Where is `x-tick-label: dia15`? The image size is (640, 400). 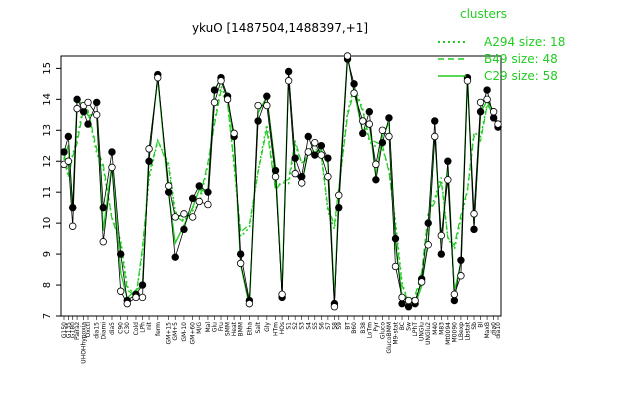 x-tick-label: dia15 is located at coordinates (97, 330).